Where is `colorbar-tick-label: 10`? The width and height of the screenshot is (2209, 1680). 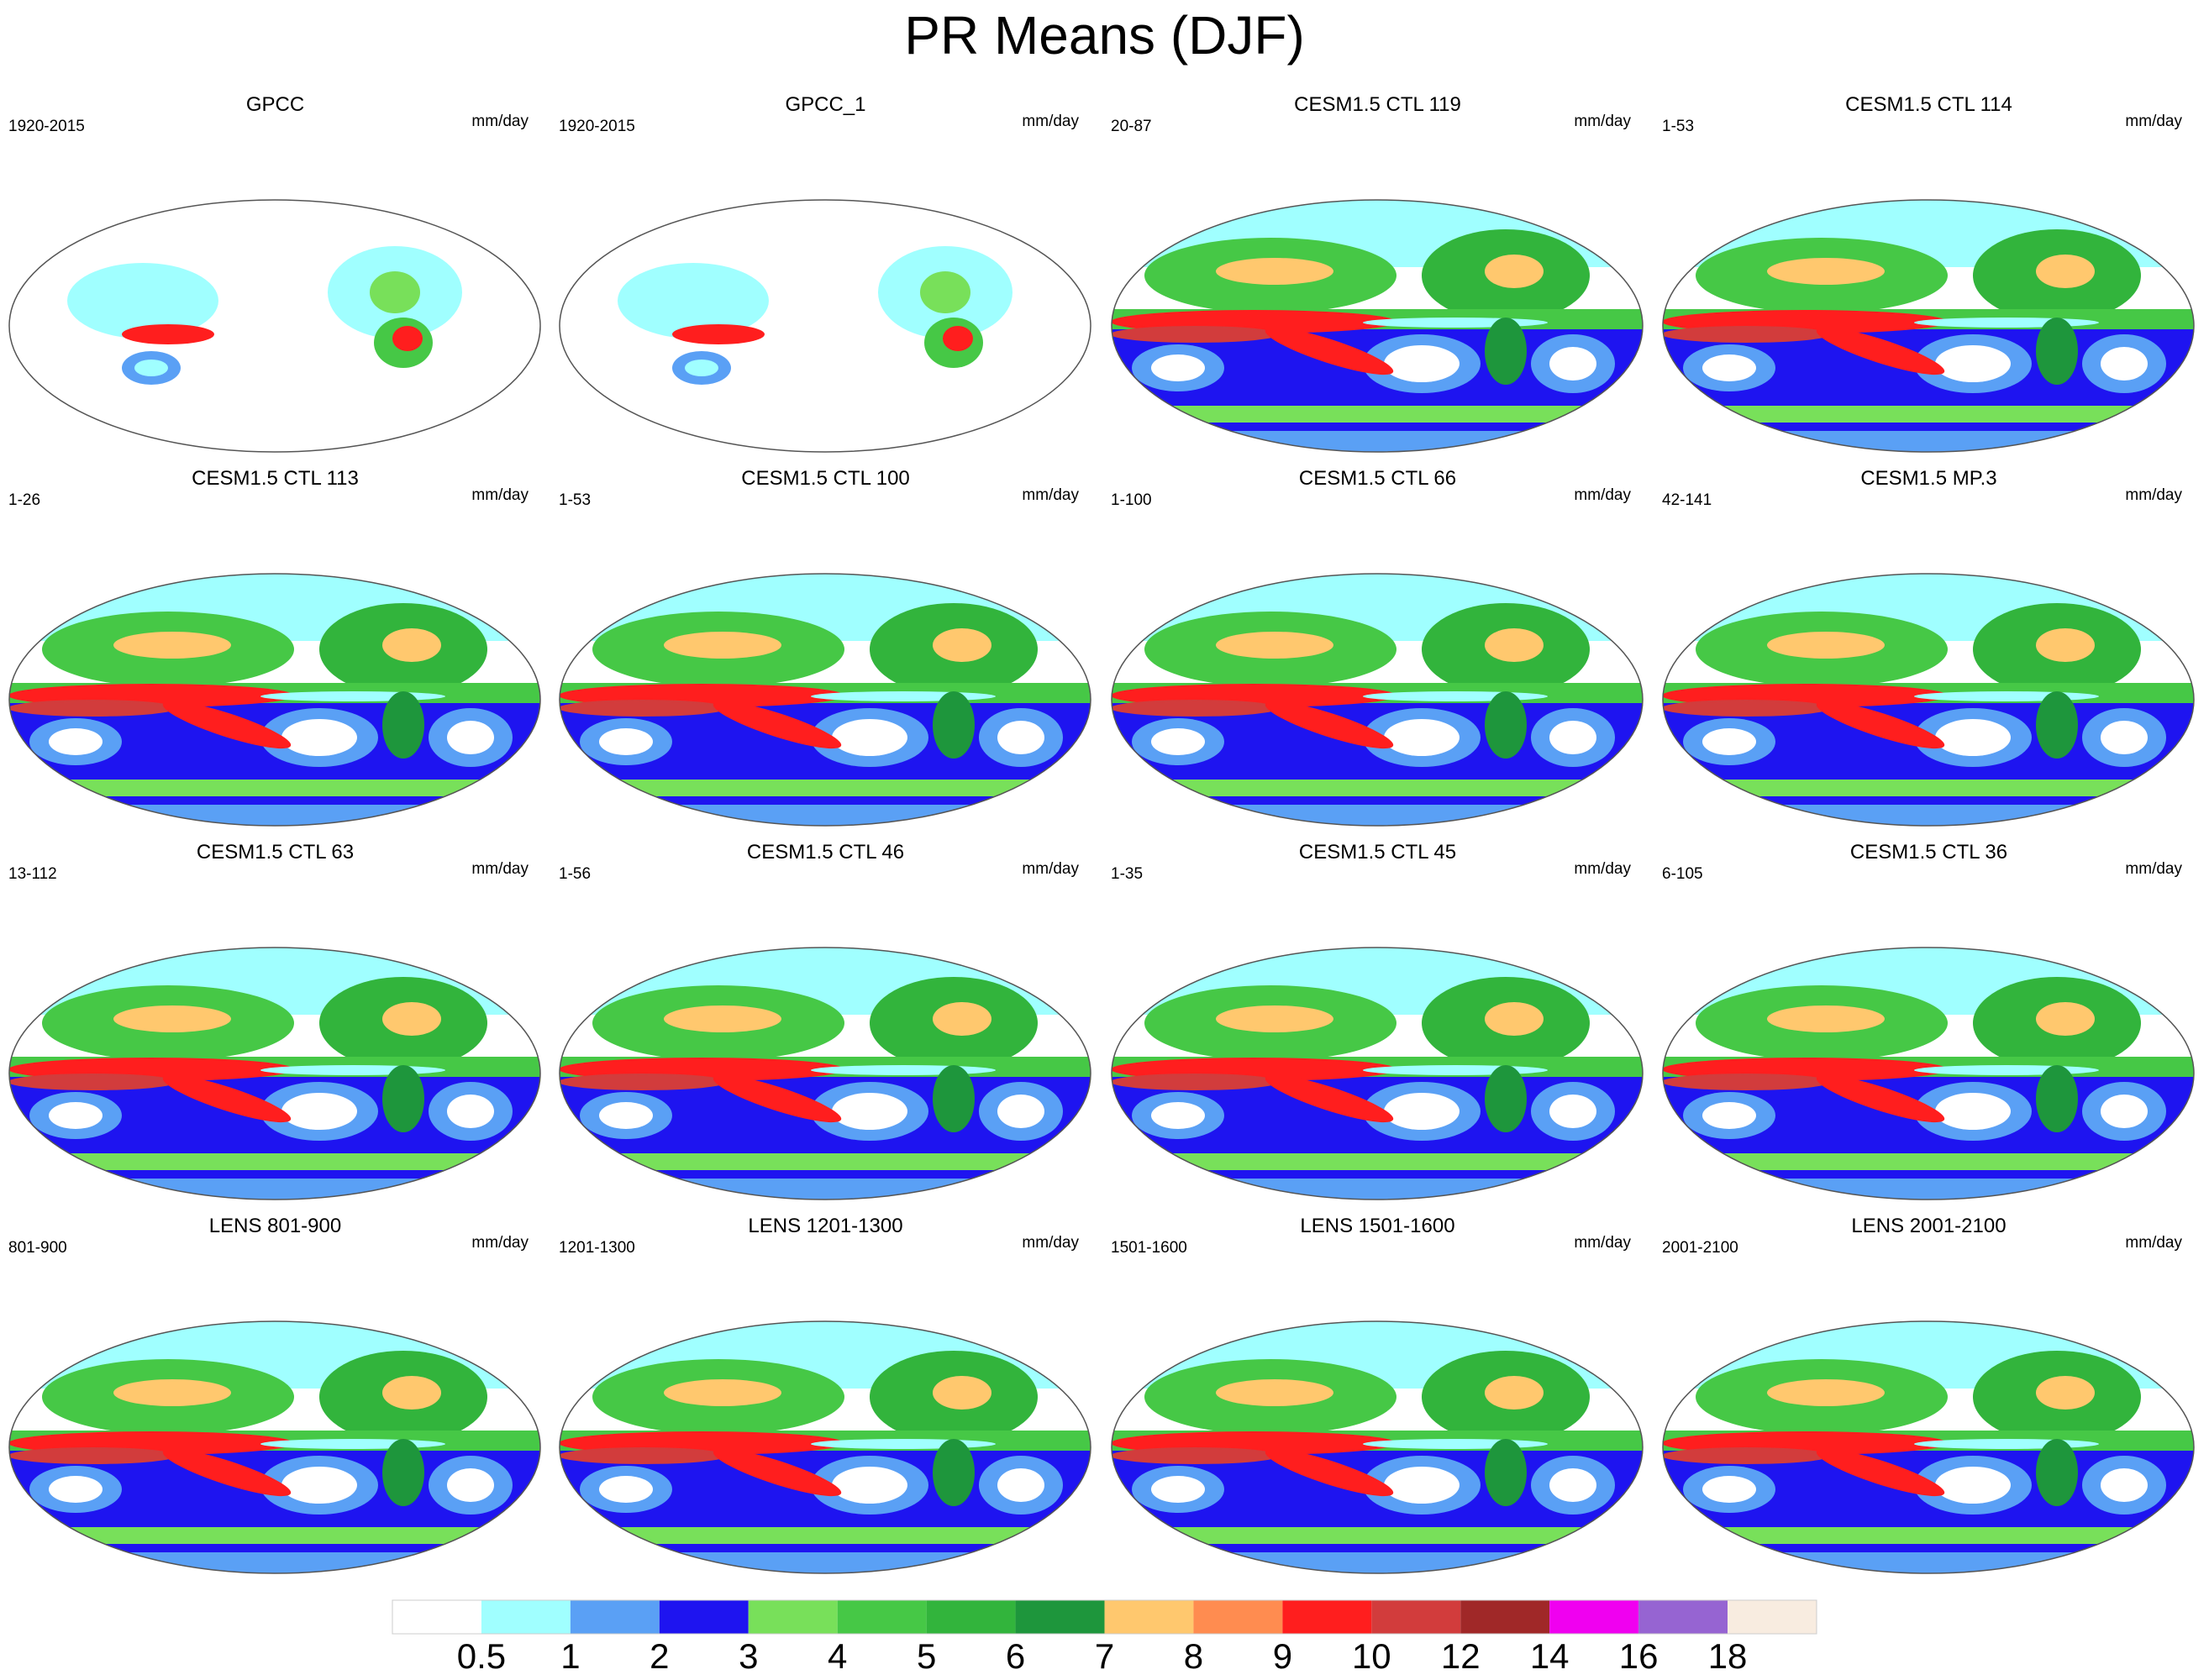
colorbar-tick-label: 10 is located at coordinates (1371, 1656).